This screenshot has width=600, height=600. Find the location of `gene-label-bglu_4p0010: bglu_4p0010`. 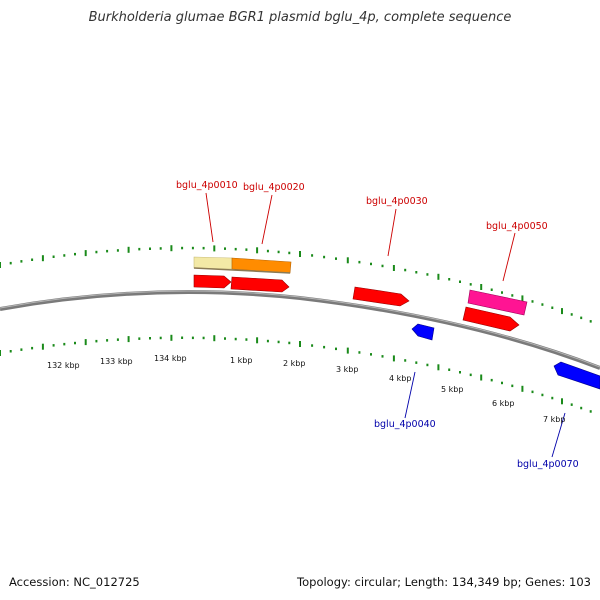

gene-label-bglu_4p0010: bglu_4p0010 is located at coordinates (207, 185).